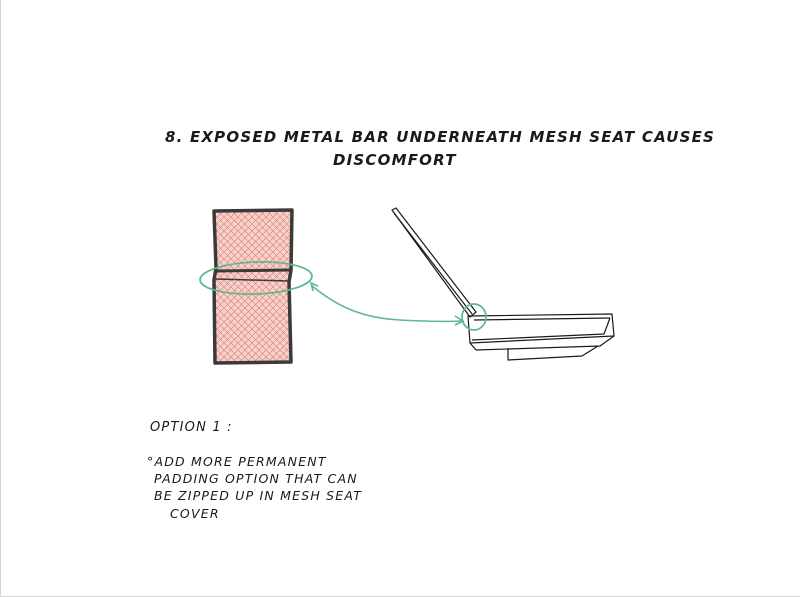  What do you see at coordinates (395, 160) in the screenshot?
I see `title-line-2: DISCOMFORT` at bounding box center [395, 160].